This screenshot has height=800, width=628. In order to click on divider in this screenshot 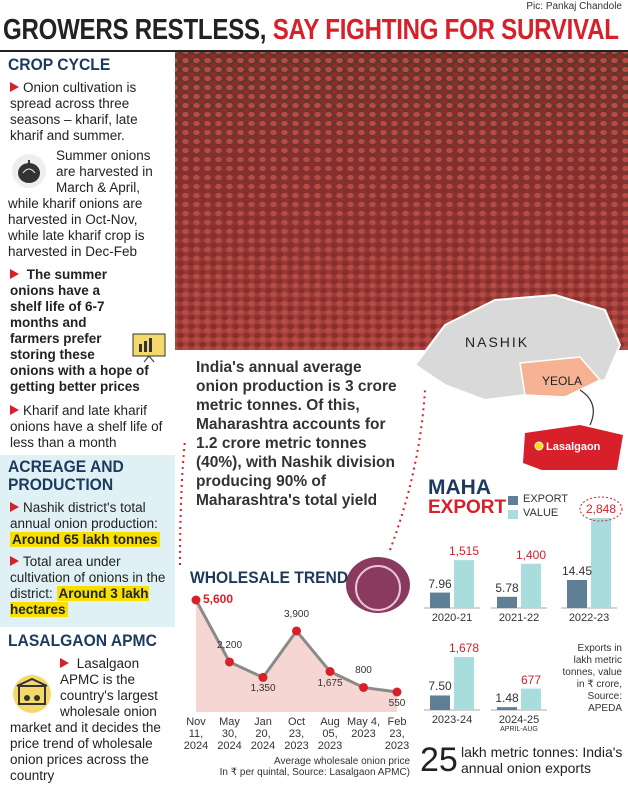, I will do `click(314, 51)`.